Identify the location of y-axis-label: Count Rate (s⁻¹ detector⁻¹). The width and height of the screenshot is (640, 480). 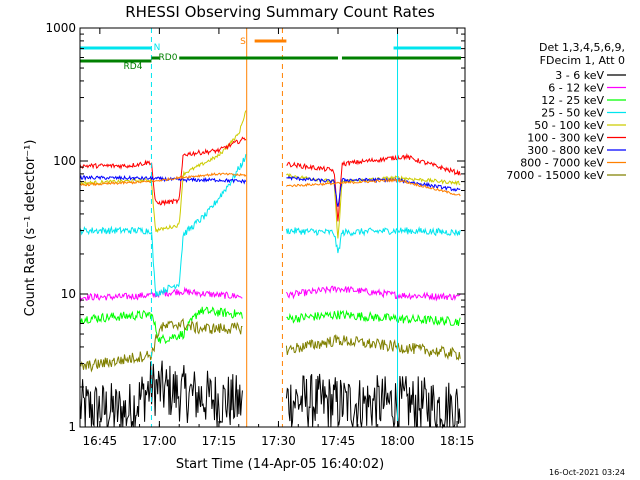
(30, 228).